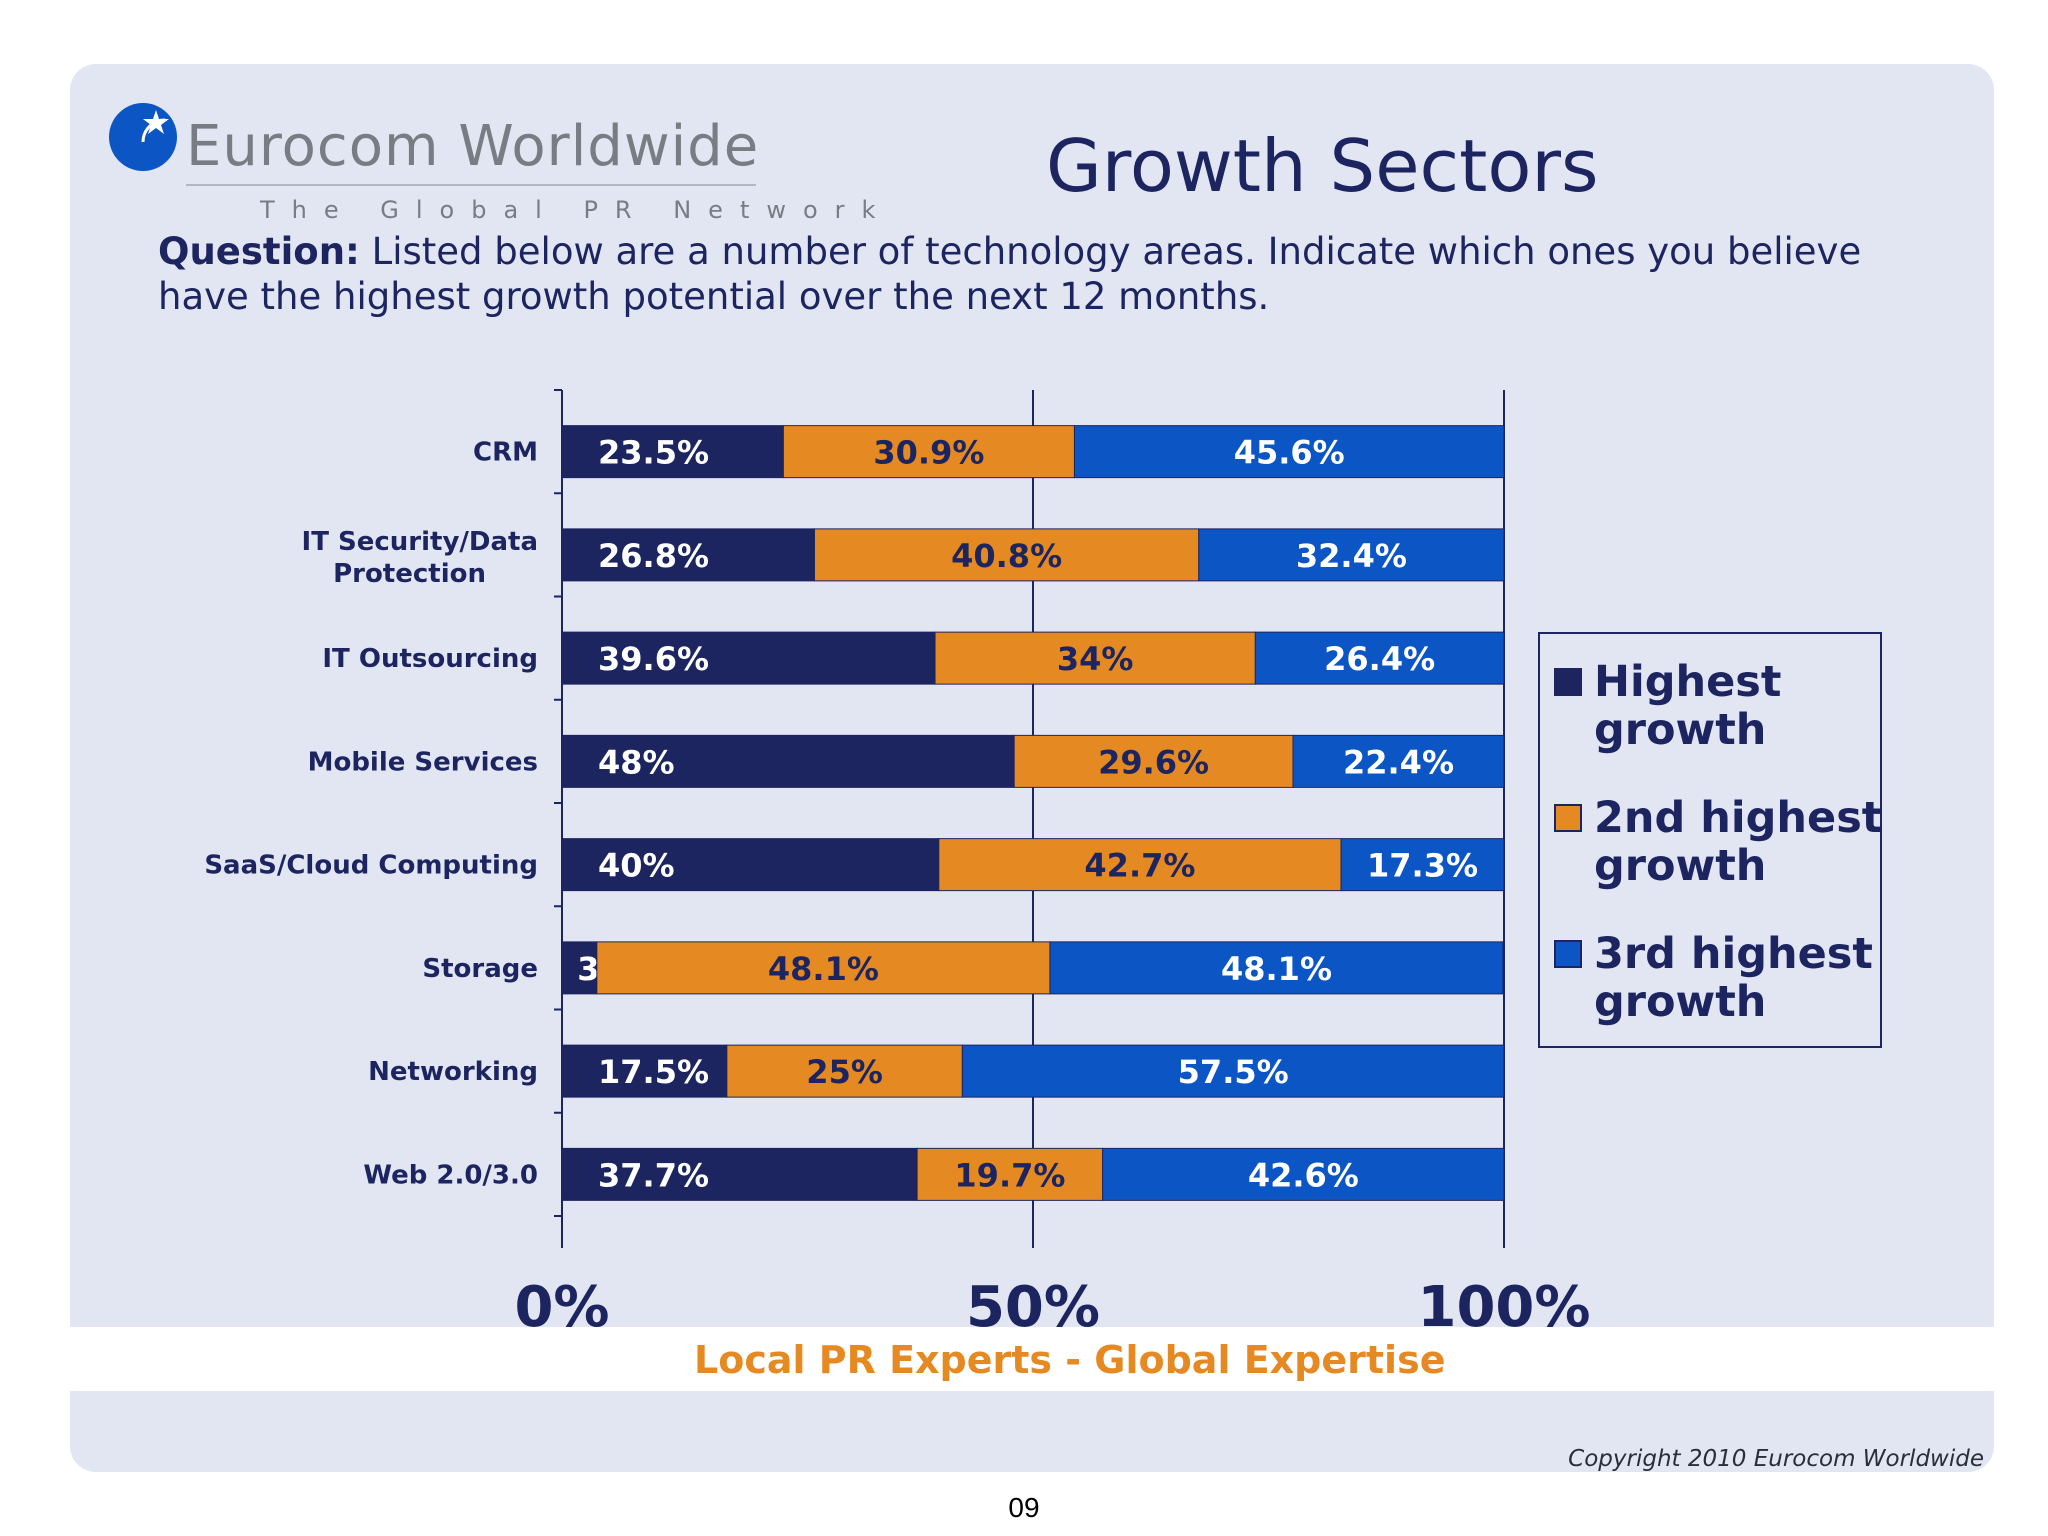 The image size is (2048, 1536). Describe the element at coordinates (1688, 706) in the screenshot. I see `legend-label-highest: Highest growth` at that location.